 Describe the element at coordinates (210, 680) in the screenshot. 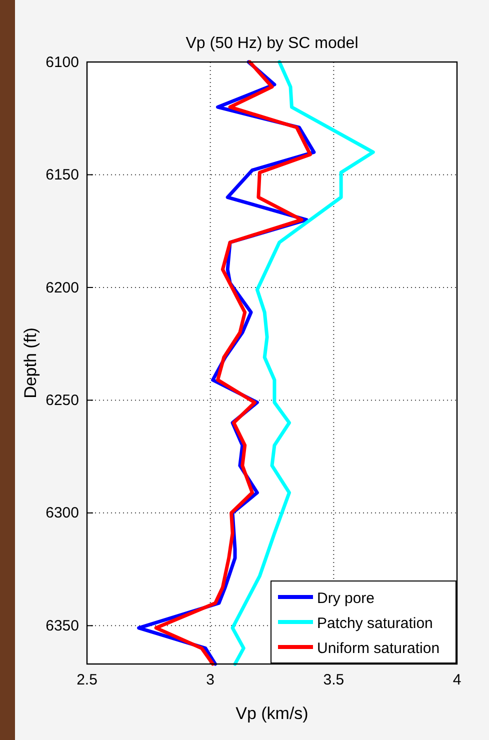

I see `x-tick-label: 3` at that location.